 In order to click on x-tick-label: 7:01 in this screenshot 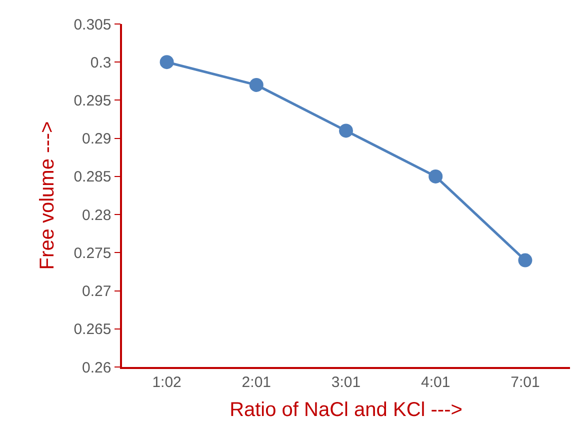, I will do `click(525, 382)`.